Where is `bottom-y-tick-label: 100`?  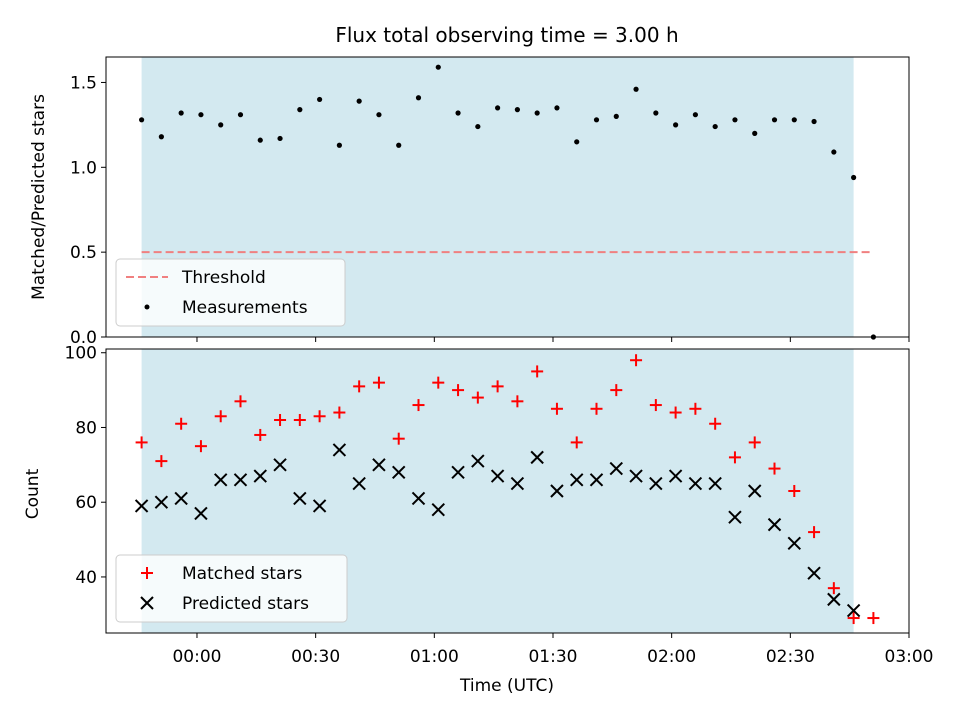
bottom-y-tick-label: 100 is located at coordinates (81, 354).